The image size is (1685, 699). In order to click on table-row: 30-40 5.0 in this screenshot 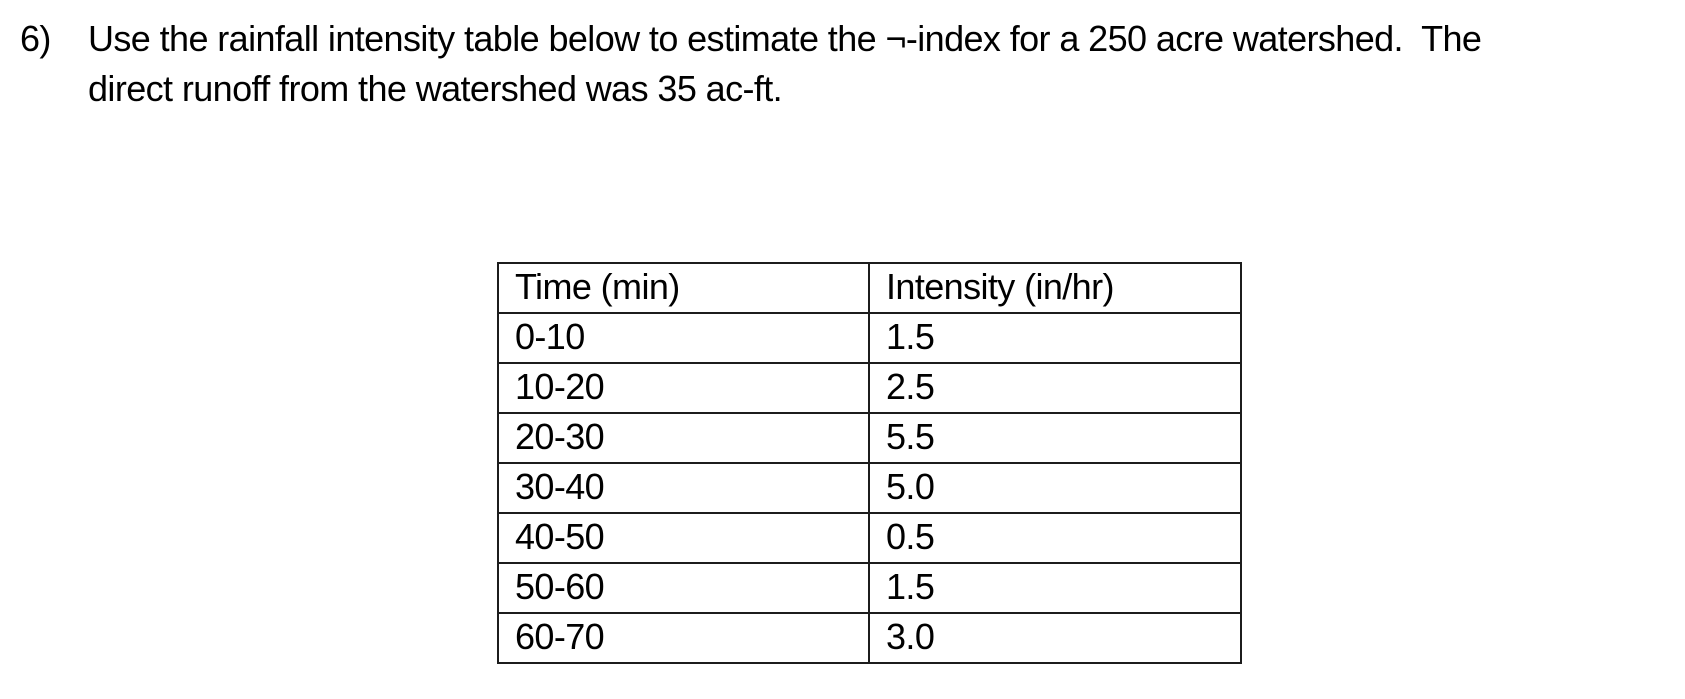, I will do `click(869, 488)`.